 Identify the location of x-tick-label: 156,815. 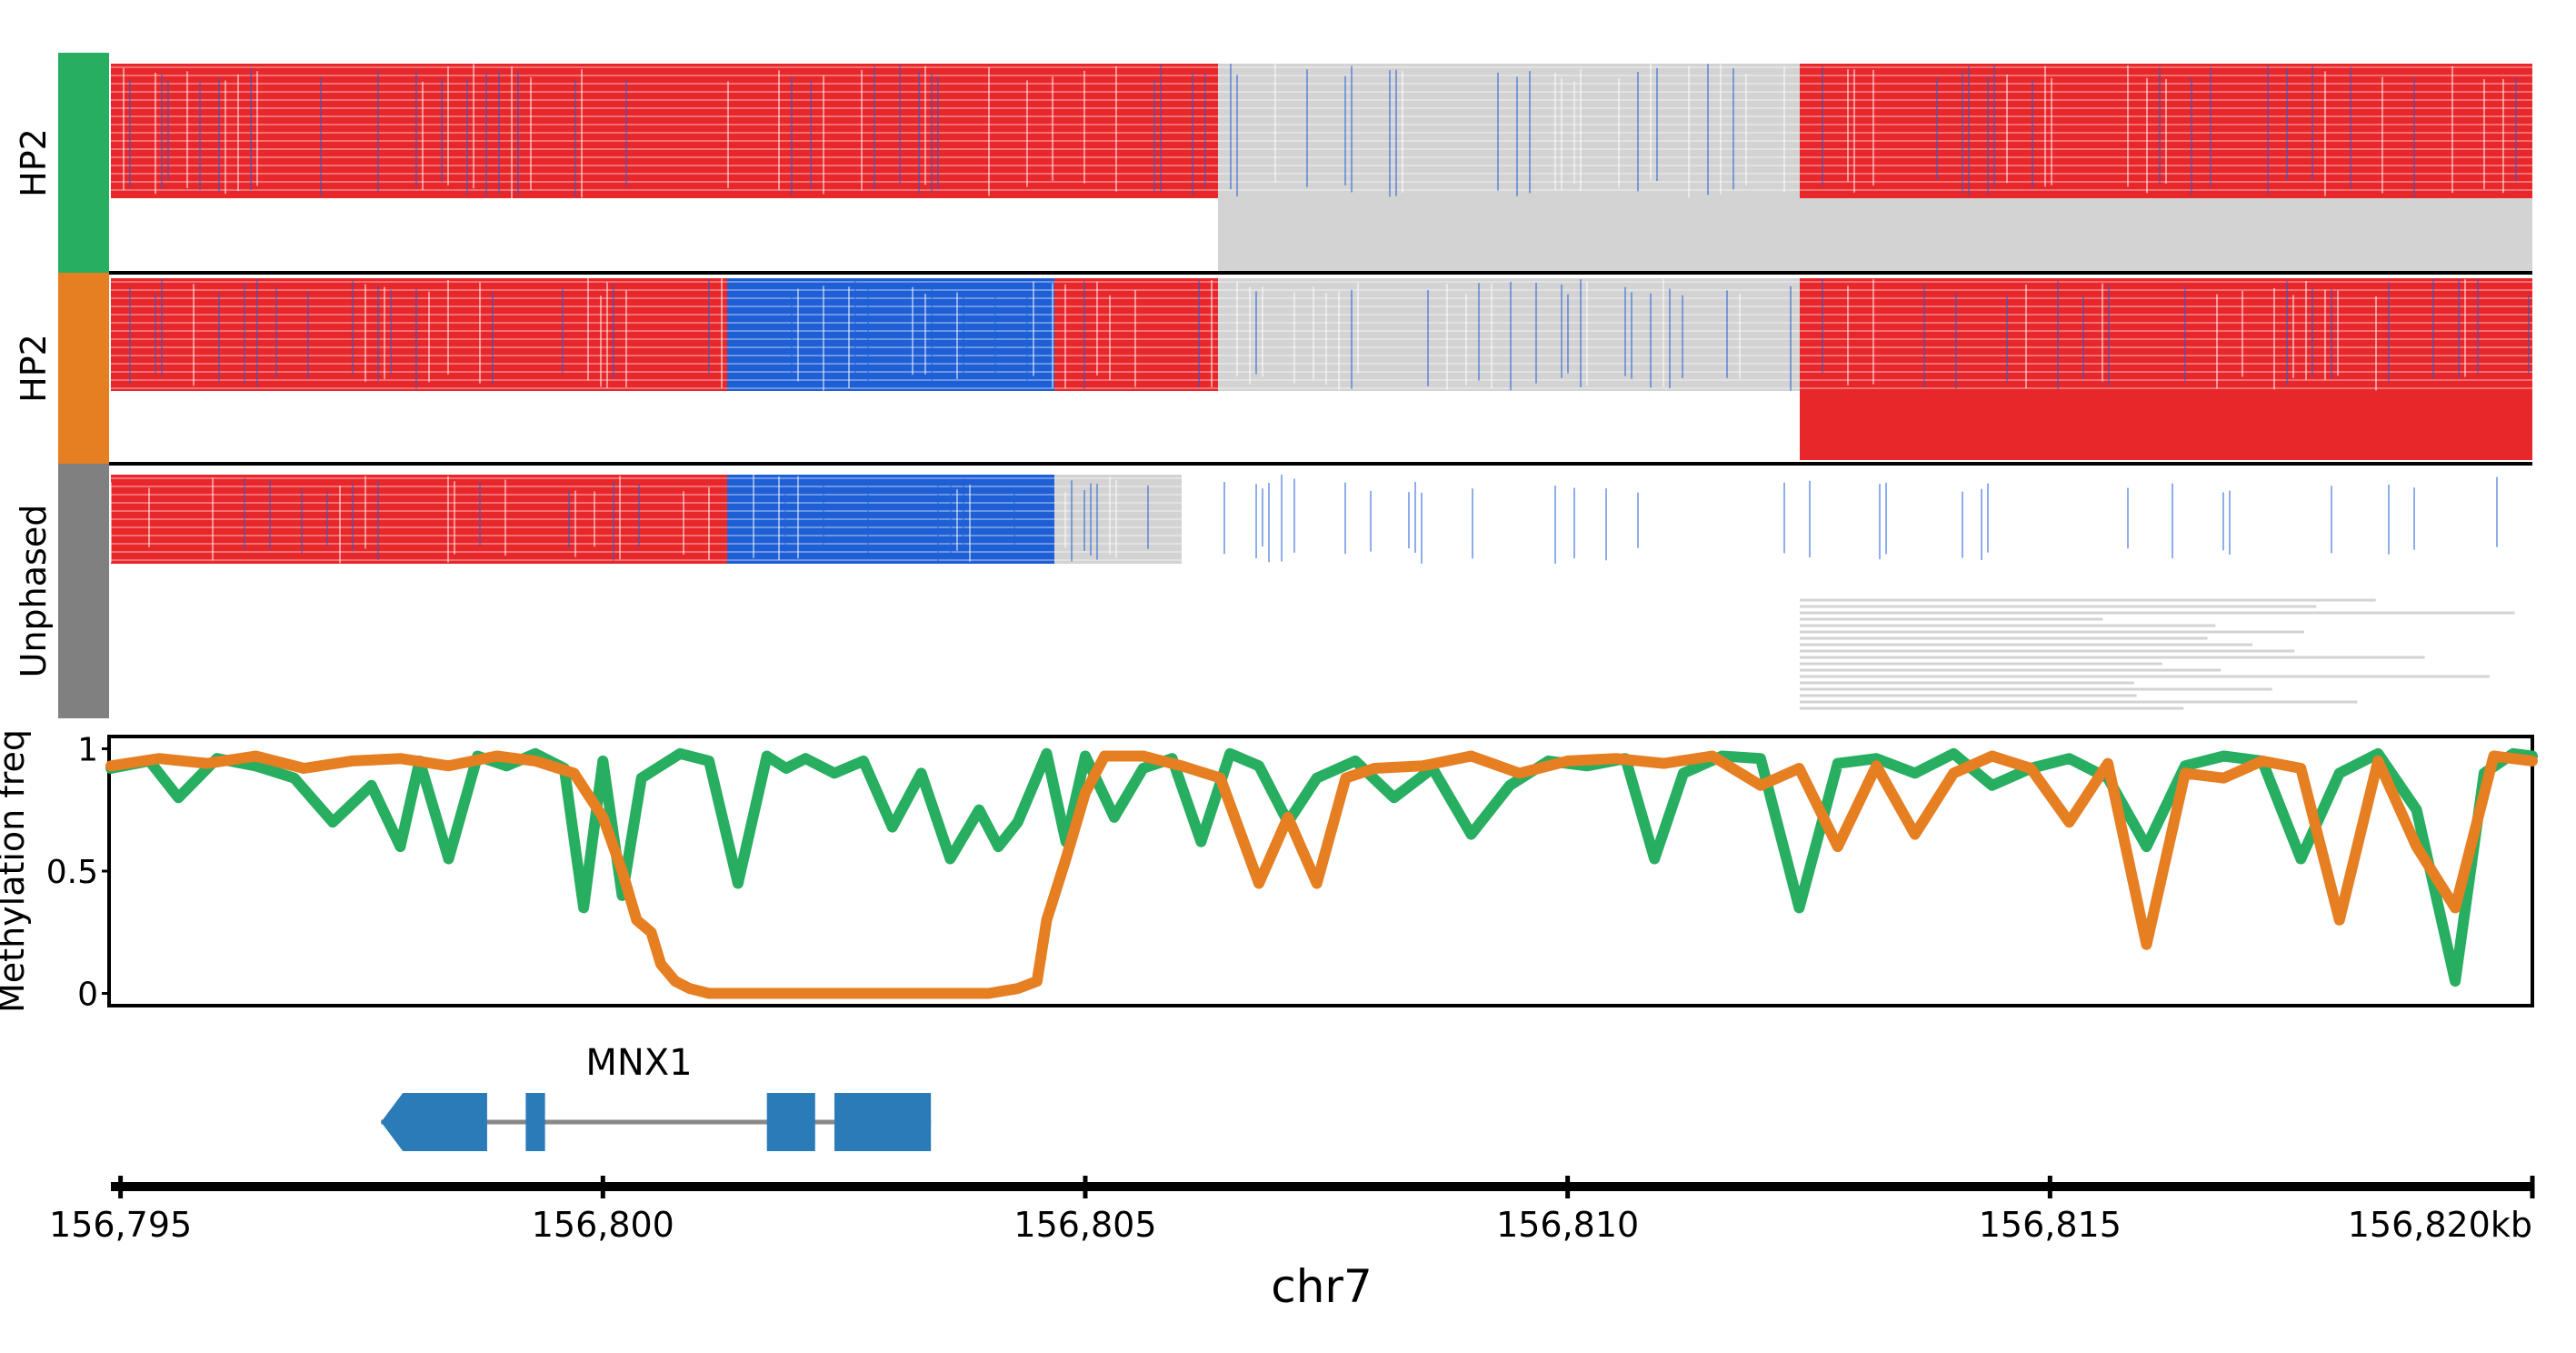
(2050, 1225).